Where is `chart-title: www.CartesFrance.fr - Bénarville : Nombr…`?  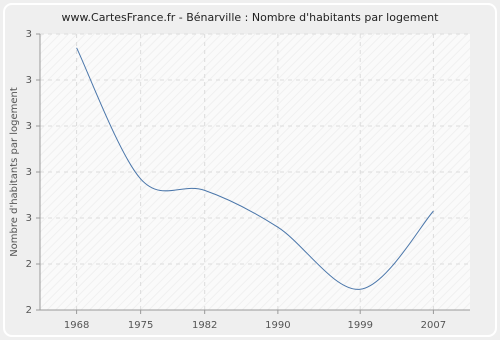
chart-title: www.CartesFrance.fr - Bénarville : Nombr… is located at coordinates (251, 17).